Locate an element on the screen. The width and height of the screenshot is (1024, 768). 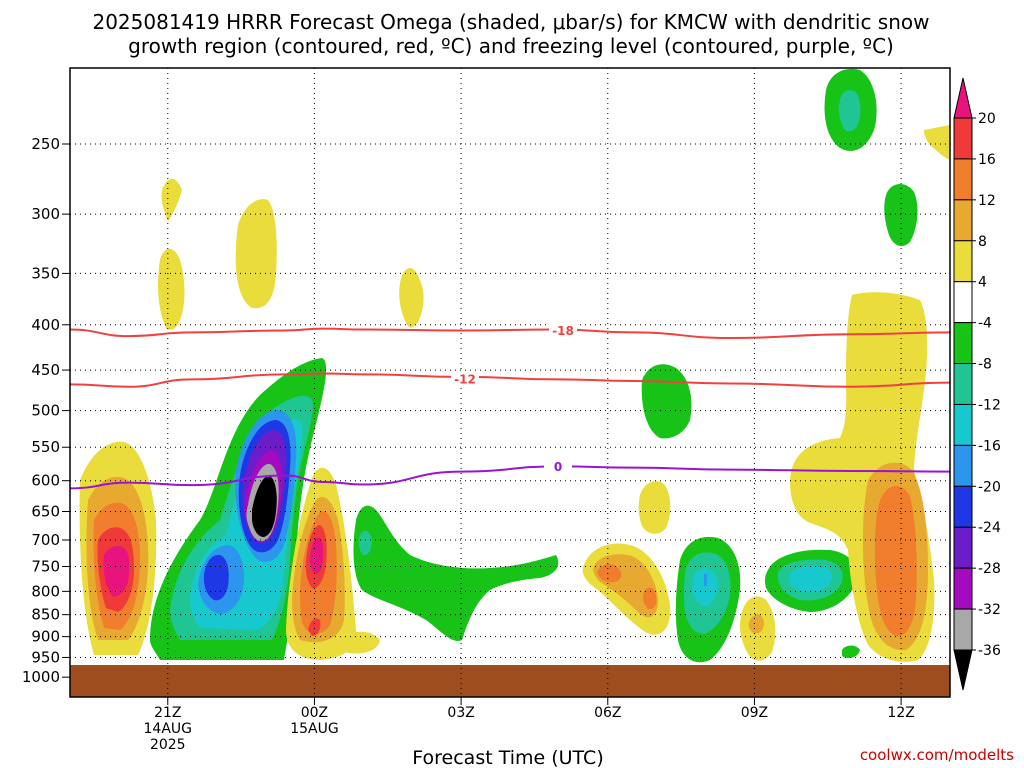
y-tick-label: 350 is located at coordinates (45, 273).